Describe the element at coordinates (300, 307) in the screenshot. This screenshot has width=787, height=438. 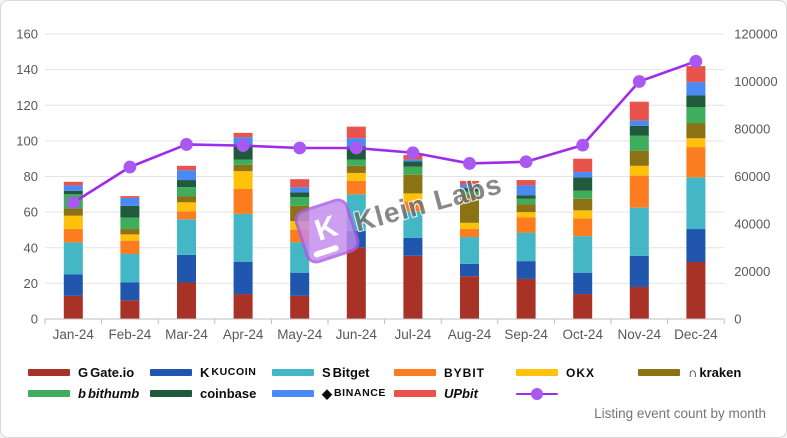
I see `bar-segment-gate.io-may-24` at that location.